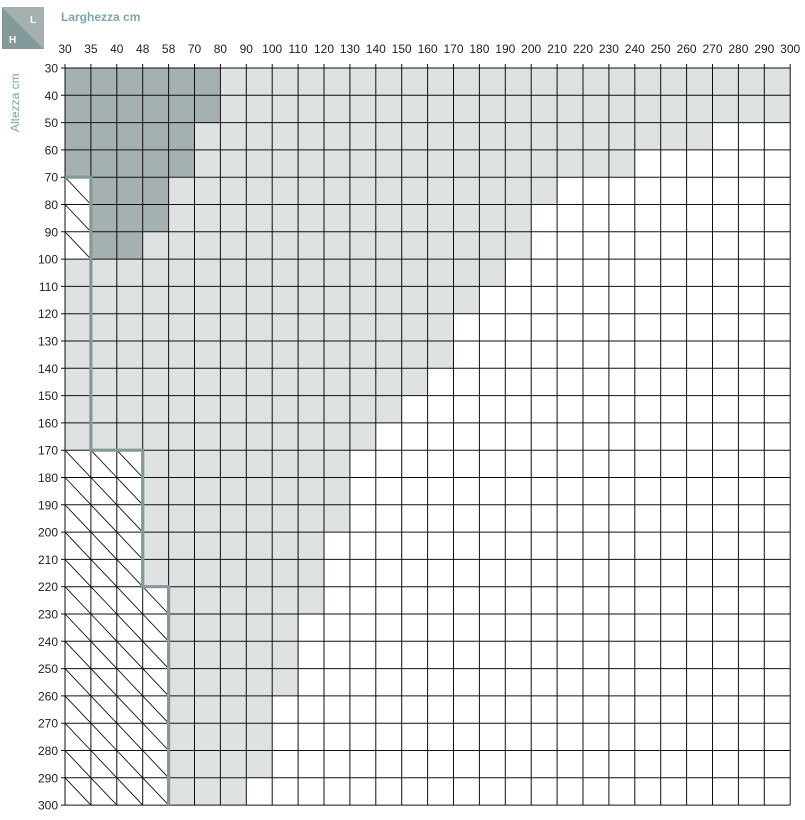  Describe the element at coordinates (48, 423) in the screenshot. I see `y-tick-label: 160` at that location.